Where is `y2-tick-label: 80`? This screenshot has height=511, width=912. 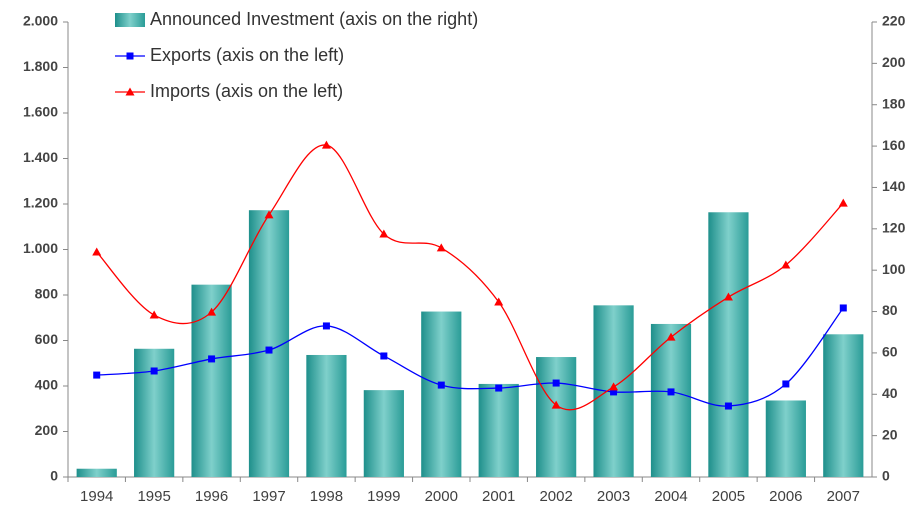 y2-tick-label: 80 is located at coordinates (890, 310).